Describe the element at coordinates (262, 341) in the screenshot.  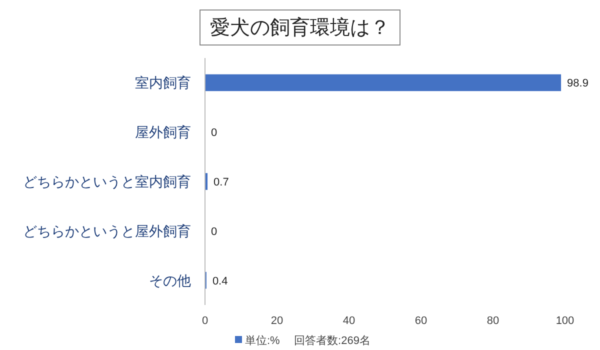
I see `legend-label: 単位:%` at that location.